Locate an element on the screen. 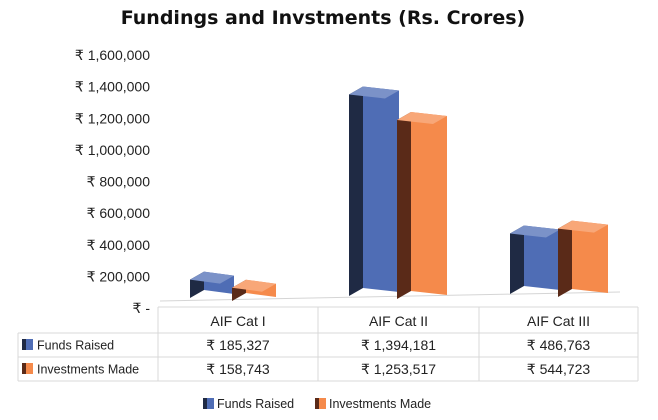  y-tick-label: ₹ 800,000 is located at coordinates (119, 182).